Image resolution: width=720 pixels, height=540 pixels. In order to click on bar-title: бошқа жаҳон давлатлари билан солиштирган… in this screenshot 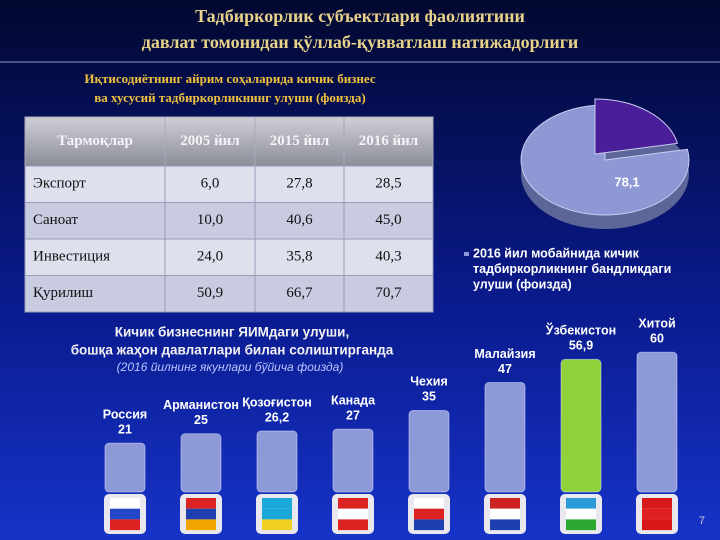, I will do `click(232, 350)`.